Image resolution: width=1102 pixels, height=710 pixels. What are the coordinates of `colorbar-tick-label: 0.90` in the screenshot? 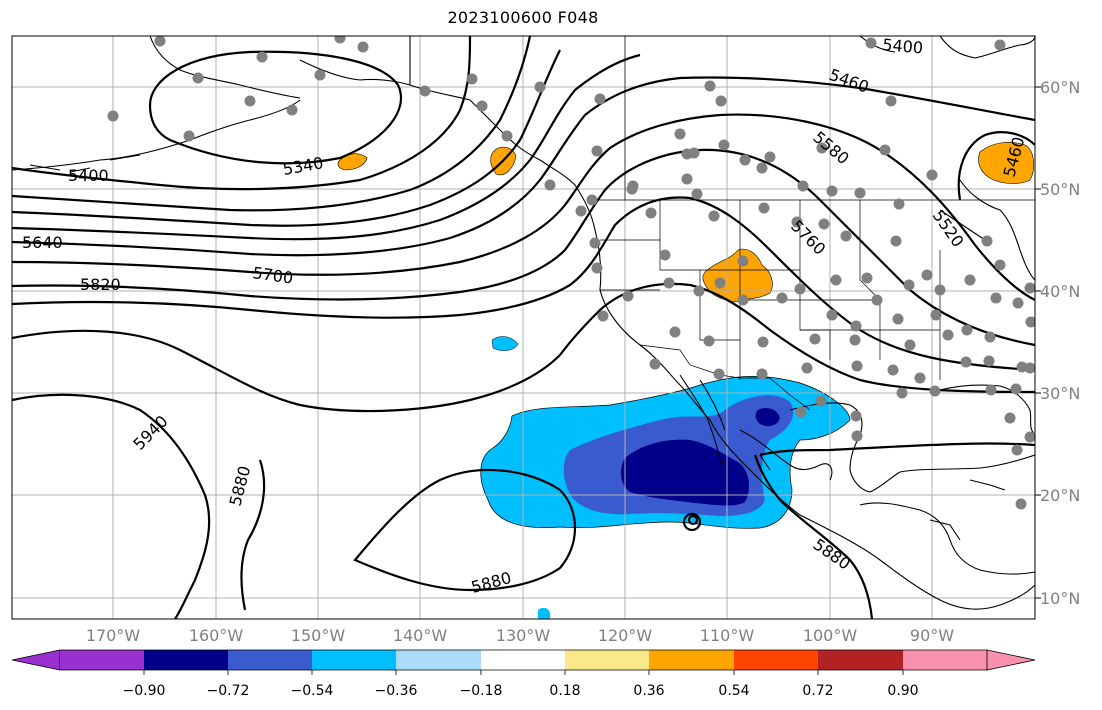 It's located at (902, 691).